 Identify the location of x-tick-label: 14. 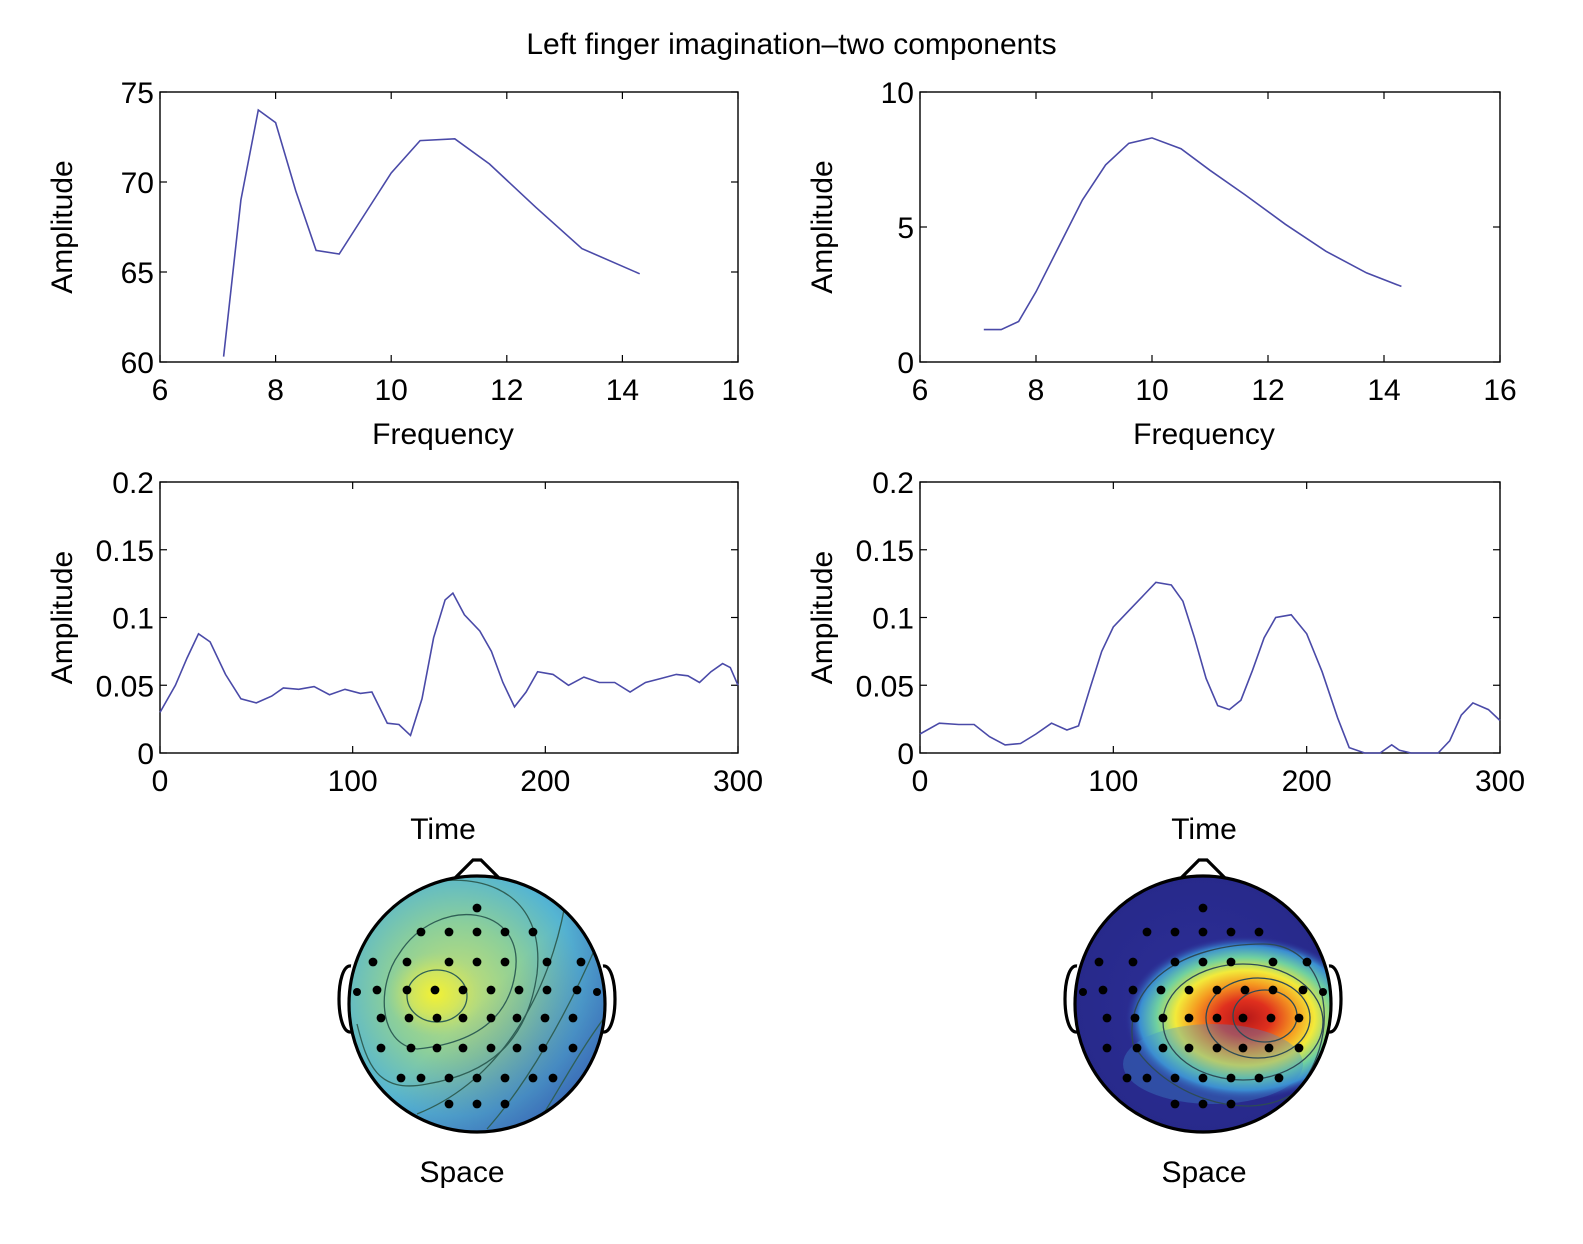
(622, 390).